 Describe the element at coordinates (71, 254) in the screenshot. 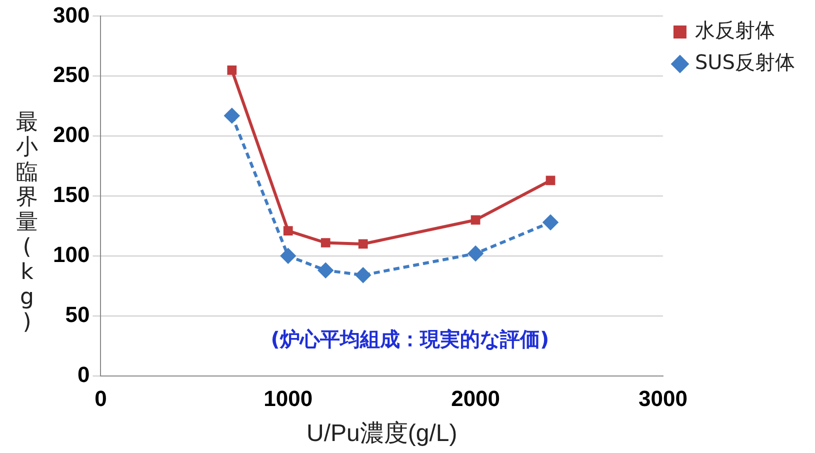

I see `y-tick-label: 100` at that location.